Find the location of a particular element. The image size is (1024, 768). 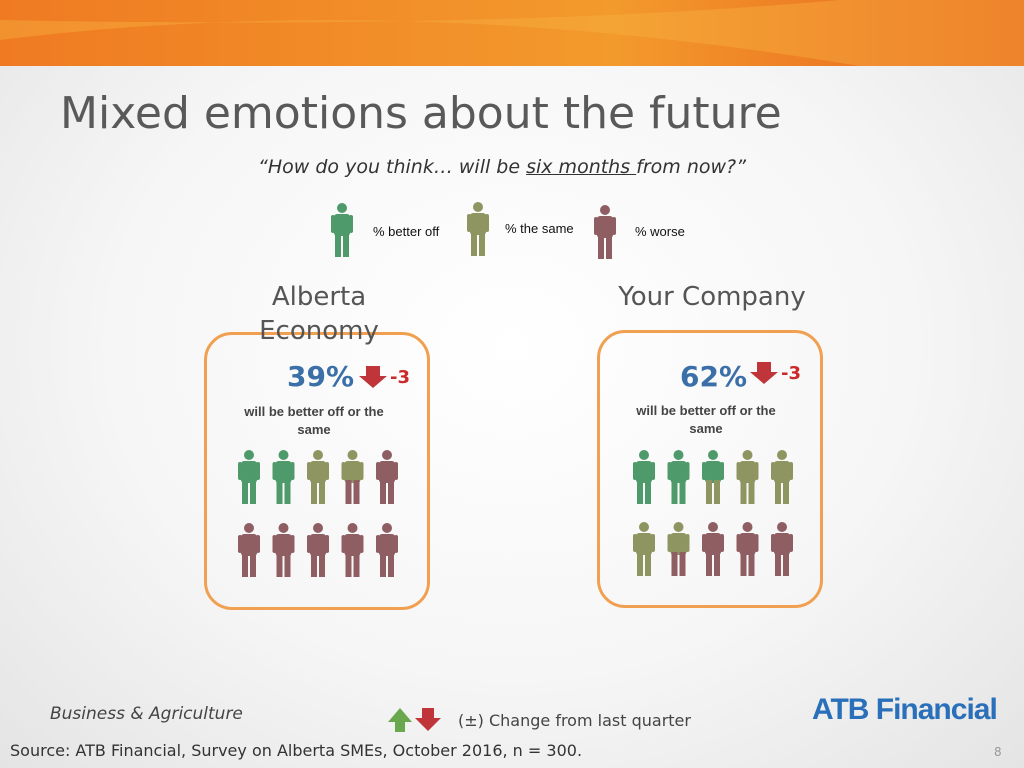

logo: ATB Financial is located at coordinates (905, 709).